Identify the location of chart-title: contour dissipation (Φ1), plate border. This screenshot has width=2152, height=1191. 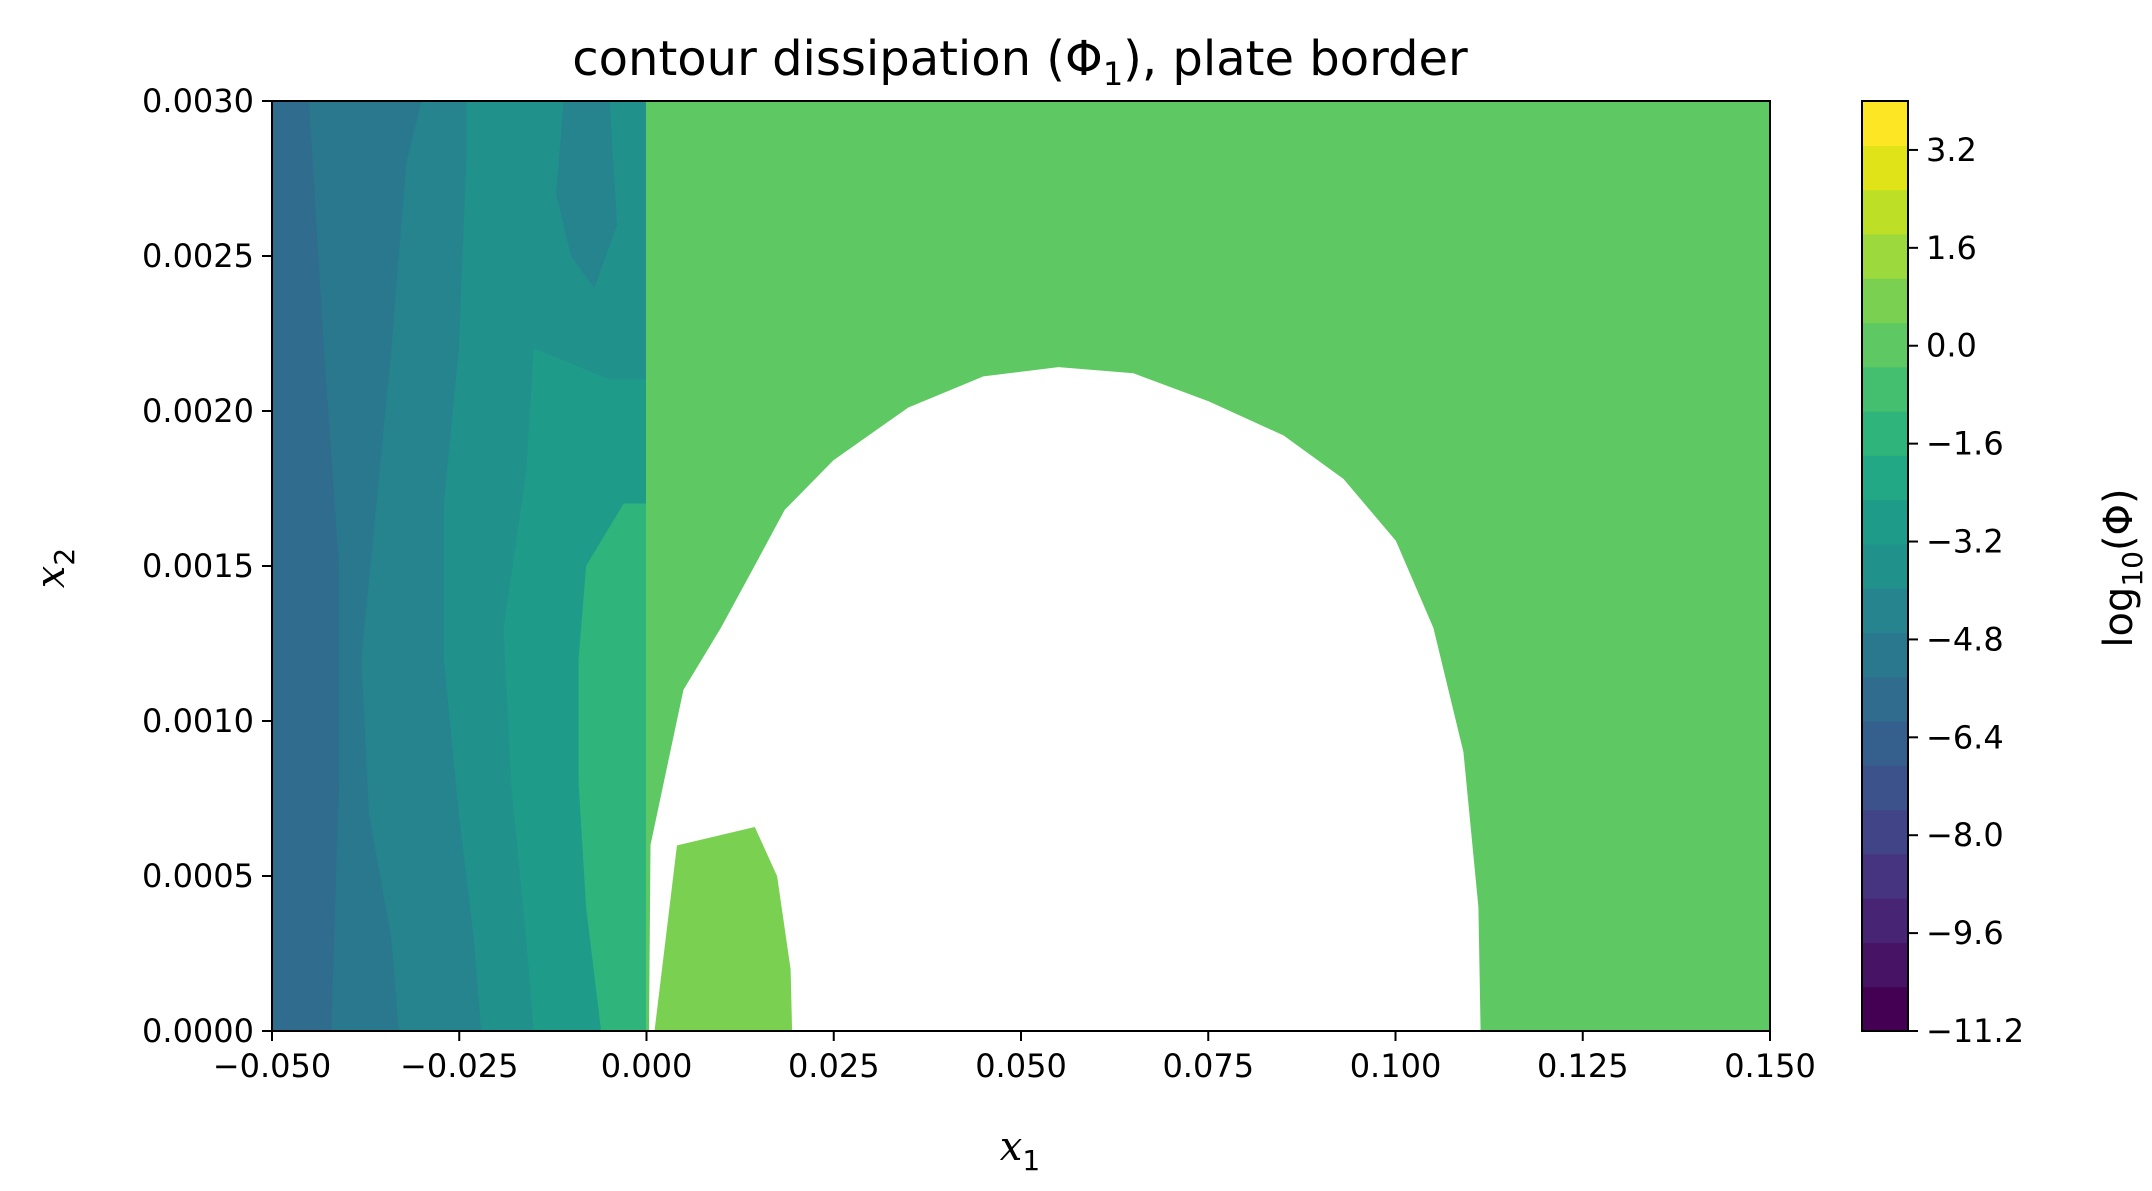
(1020, 62).